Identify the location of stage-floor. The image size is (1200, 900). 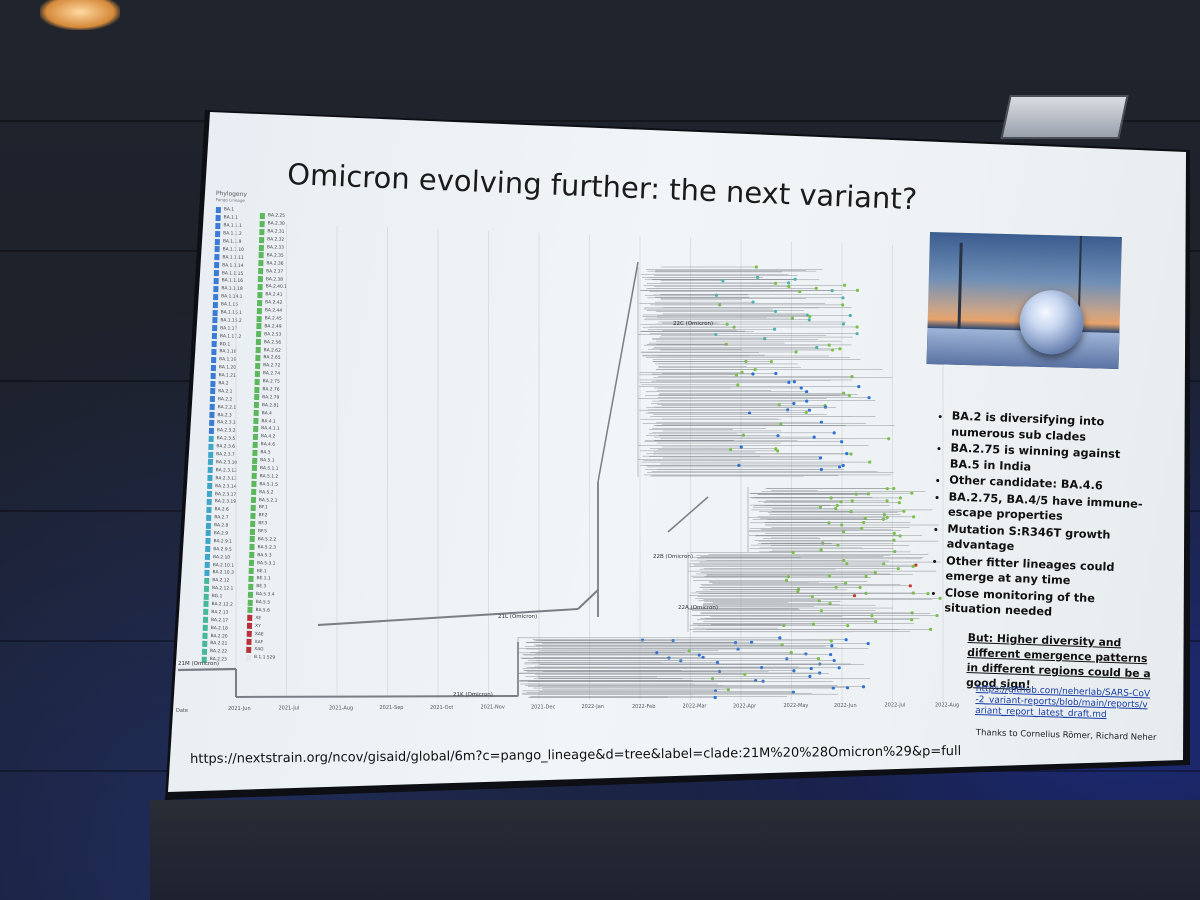
(675, 850).